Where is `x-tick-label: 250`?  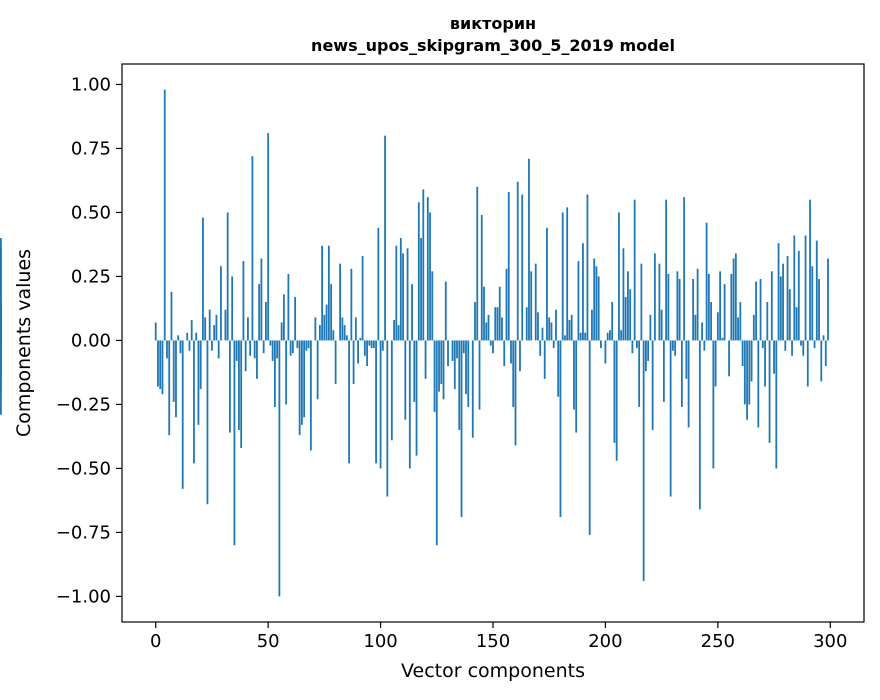
x-tick-label: 250 is located at coordinates (718, 641).